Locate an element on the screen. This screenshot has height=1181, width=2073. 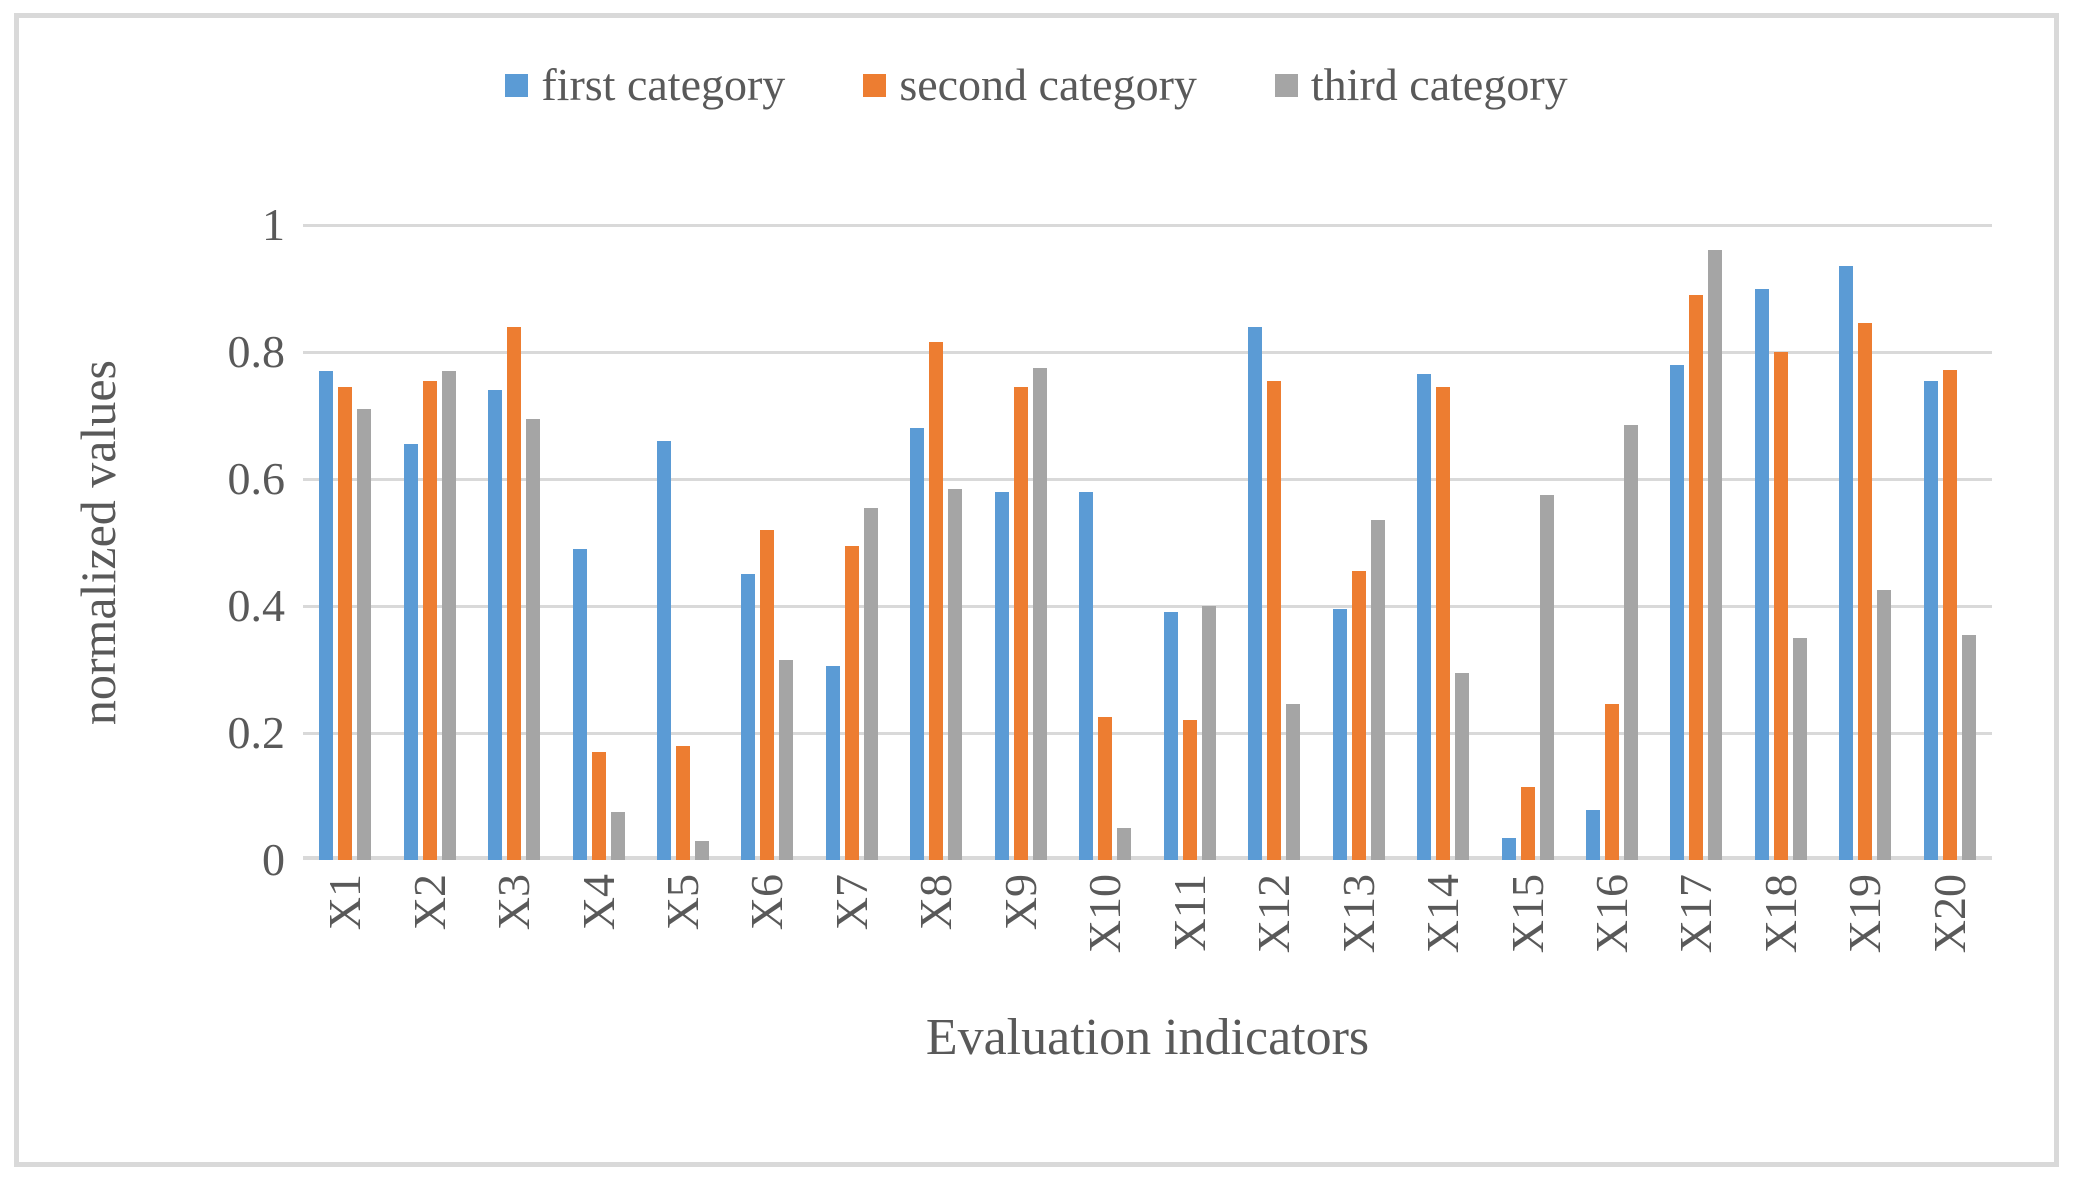
bar-X8-third is located at coordinates (955, 674).